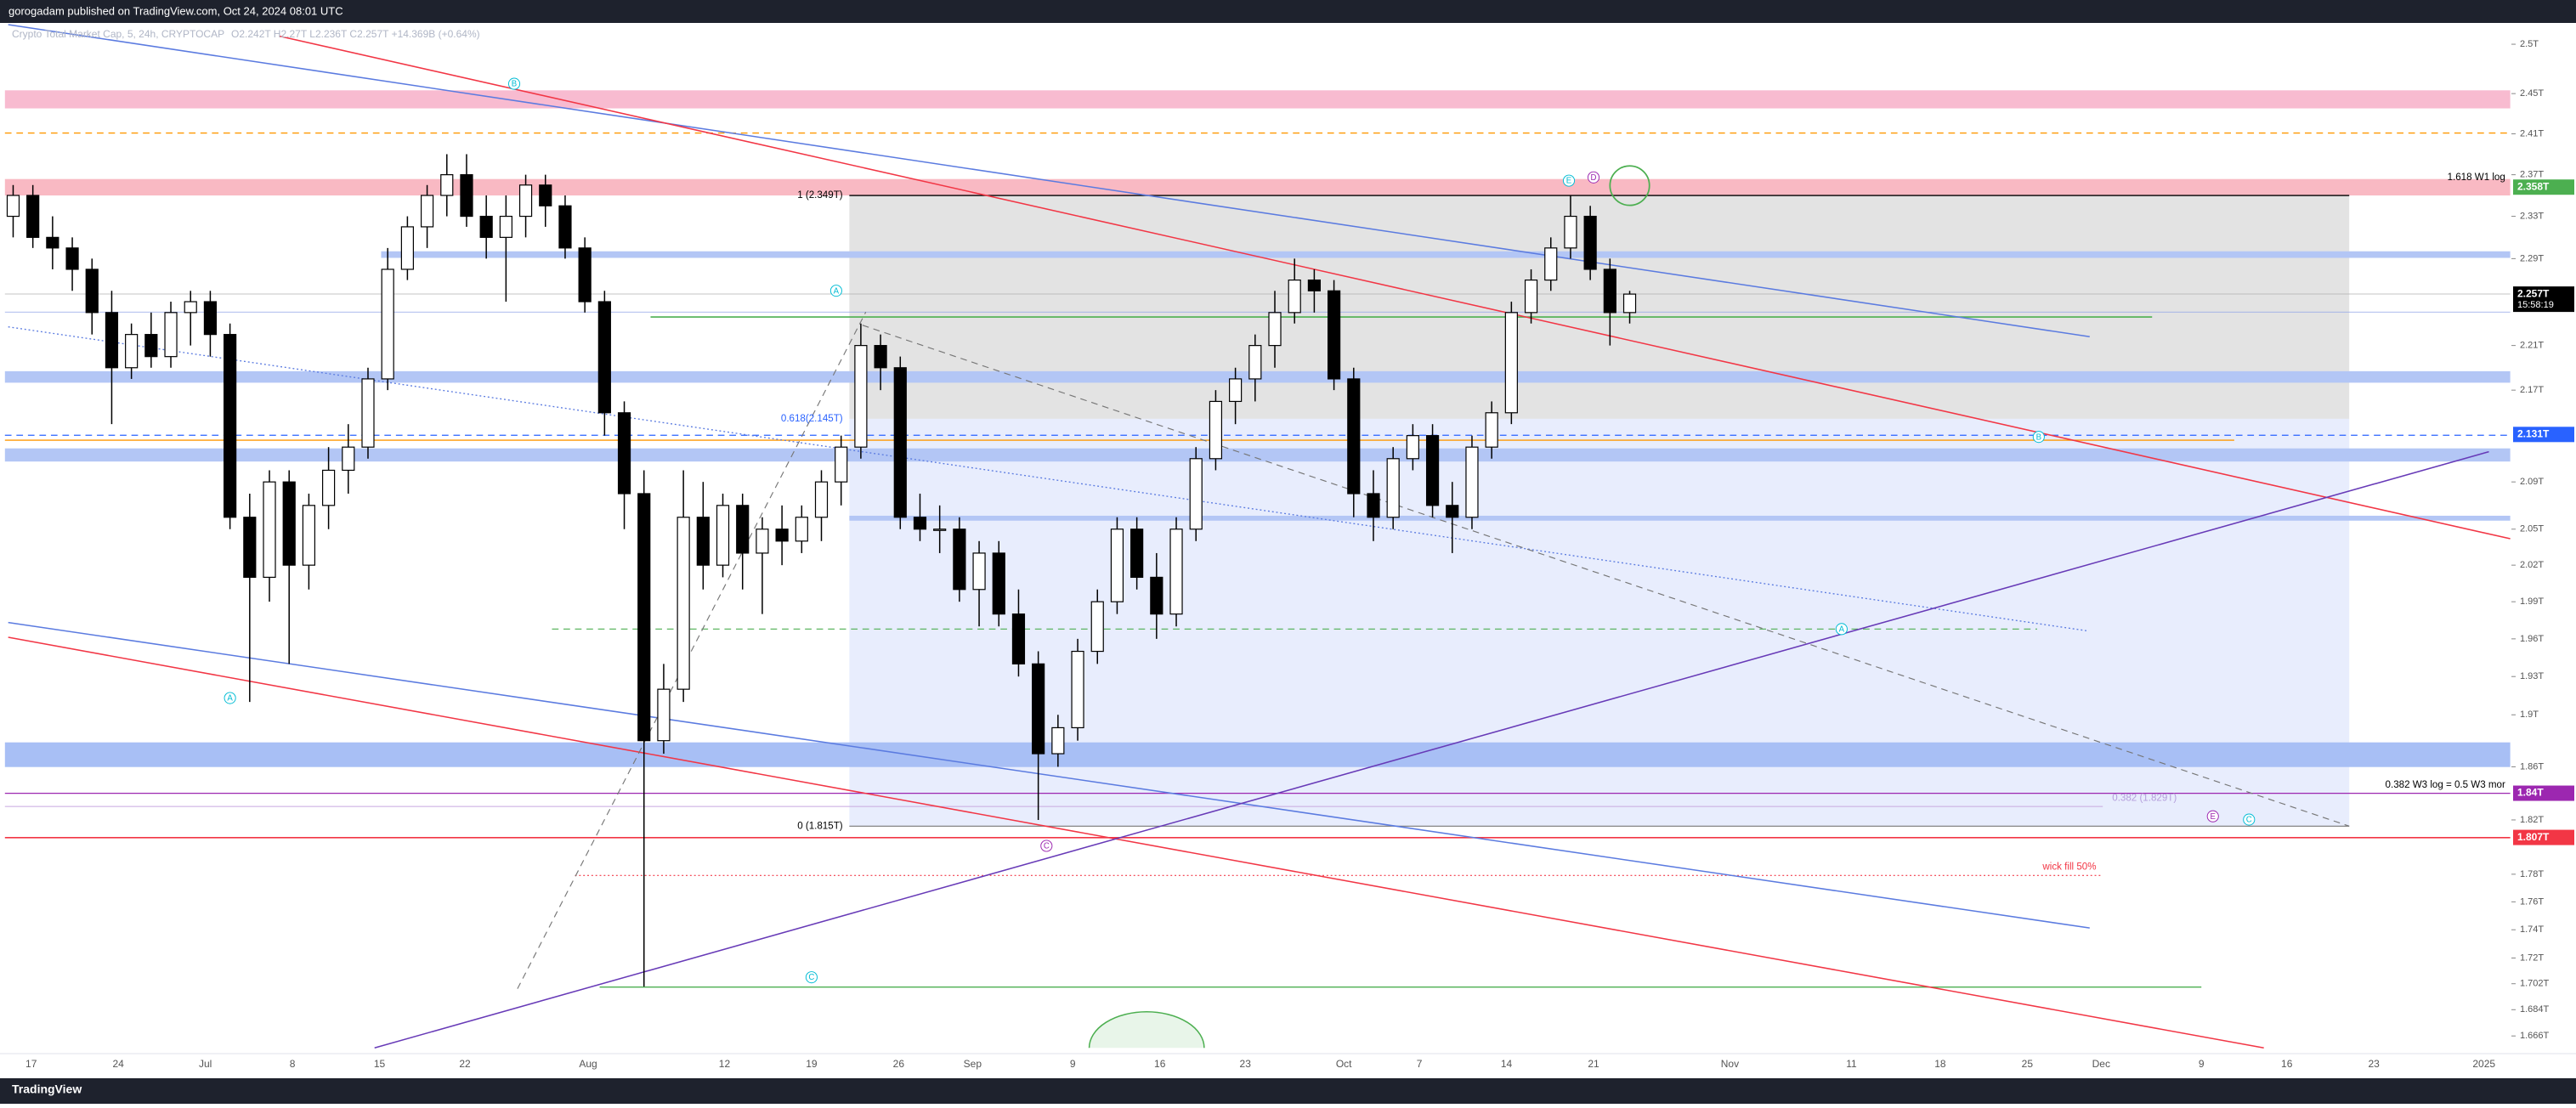 This screenshot has width=2576, height=1108. I want to click on x-tick-label: 2025, so click(2483, 1064).